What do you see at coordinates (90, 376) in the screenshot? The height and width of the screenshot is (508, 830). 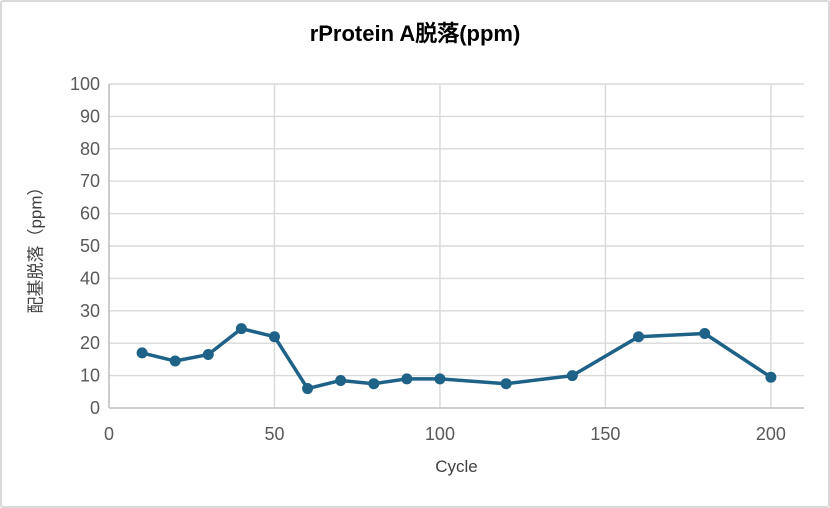 I see `y-tick-label: 10` at bounding box center [90, 376].